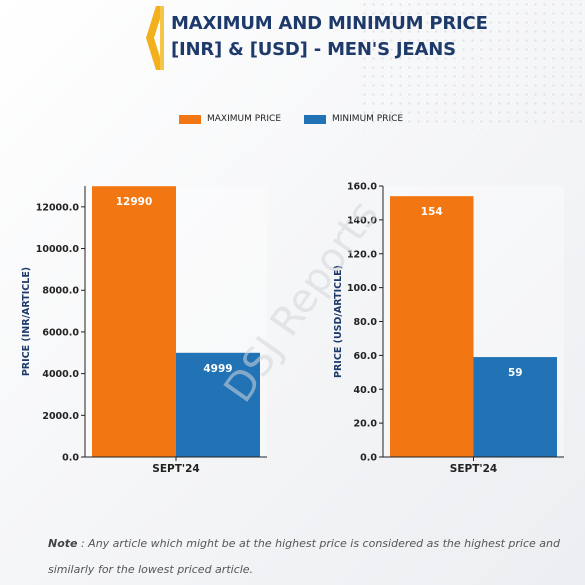  I want to click on y-tick-label-1: 60.0, so click(366, 356).